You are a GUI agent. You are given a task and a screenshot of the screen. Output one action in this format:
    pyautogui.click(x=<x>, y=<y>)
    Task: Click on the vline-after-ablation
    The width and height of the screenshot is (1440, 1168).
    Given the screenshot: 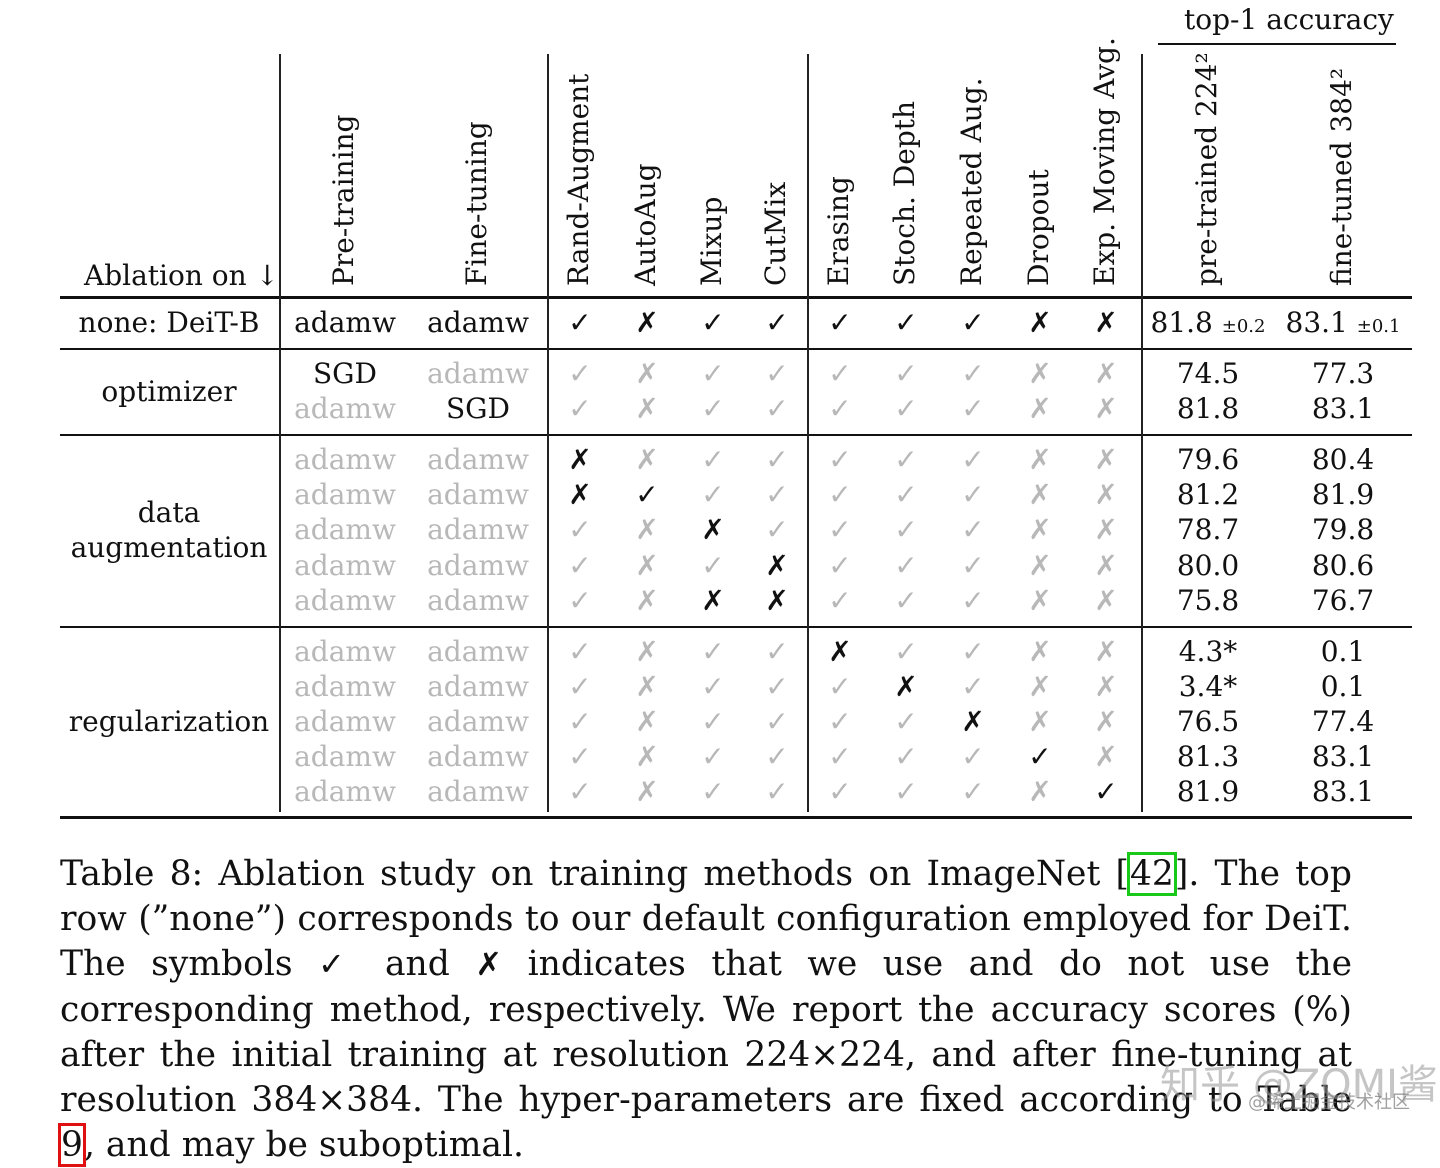 What is the action you would take?
    pyautogui.click(x=280, y=433)
    